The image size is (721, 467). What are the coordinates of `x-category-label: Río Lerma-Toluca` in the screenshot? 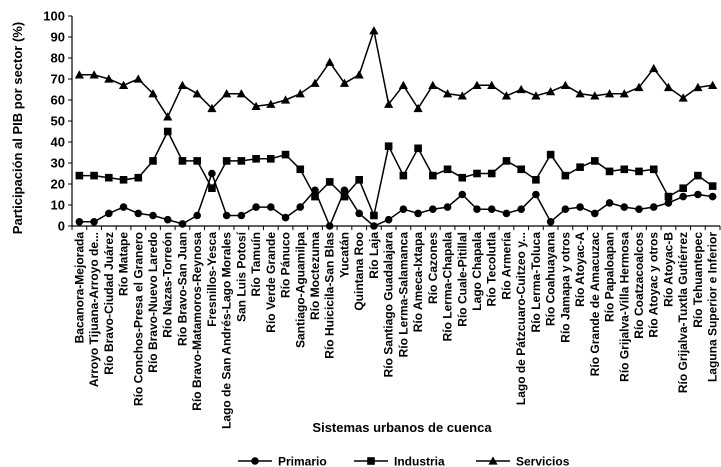 It's located at (536, 282).